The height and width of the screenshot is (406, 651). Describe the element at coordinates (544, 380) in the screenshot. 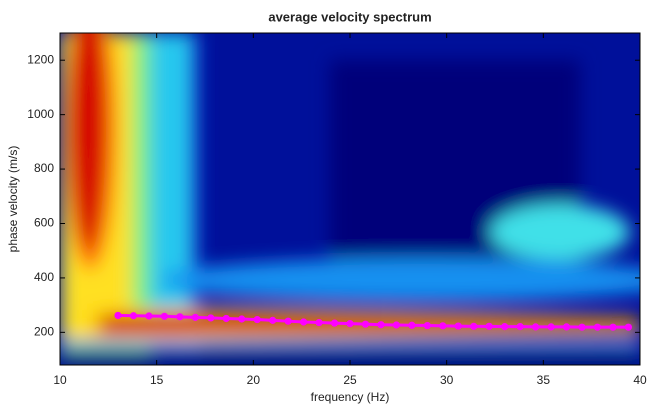

I see `x-tick-label: 35` at that location.